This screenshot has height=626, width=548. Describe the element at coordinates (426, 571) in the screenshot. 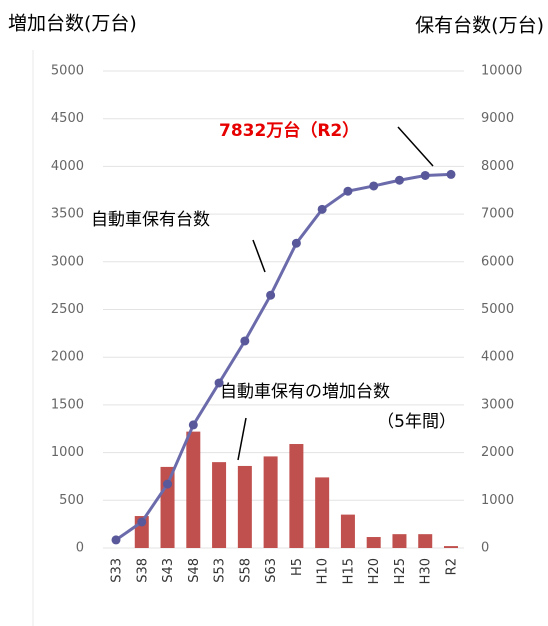

I see `x-tick-label: H30` at that location.